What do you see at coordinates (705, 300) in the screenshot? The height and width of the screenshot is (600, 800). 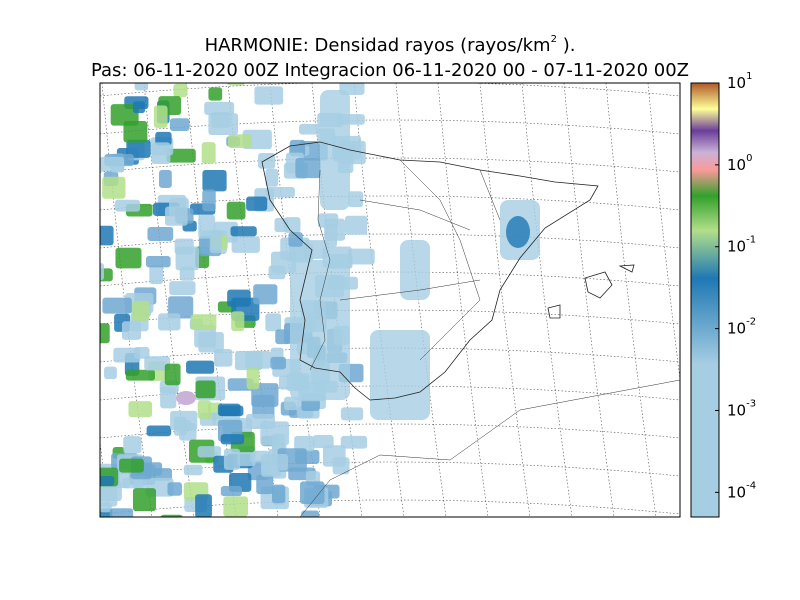 I see `colorbar` at bounding box center [705, 300].